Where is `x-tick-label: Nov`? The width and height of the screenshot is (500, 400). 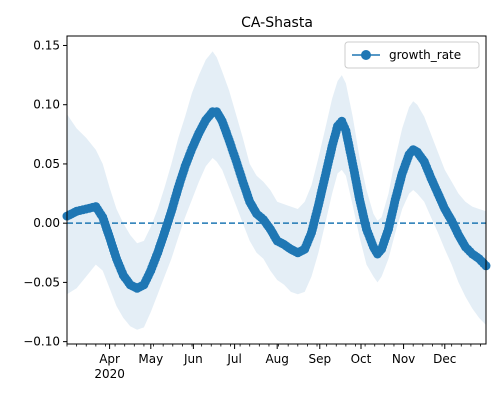 x-tick-label: Nov is located at coordinates (403, 359).